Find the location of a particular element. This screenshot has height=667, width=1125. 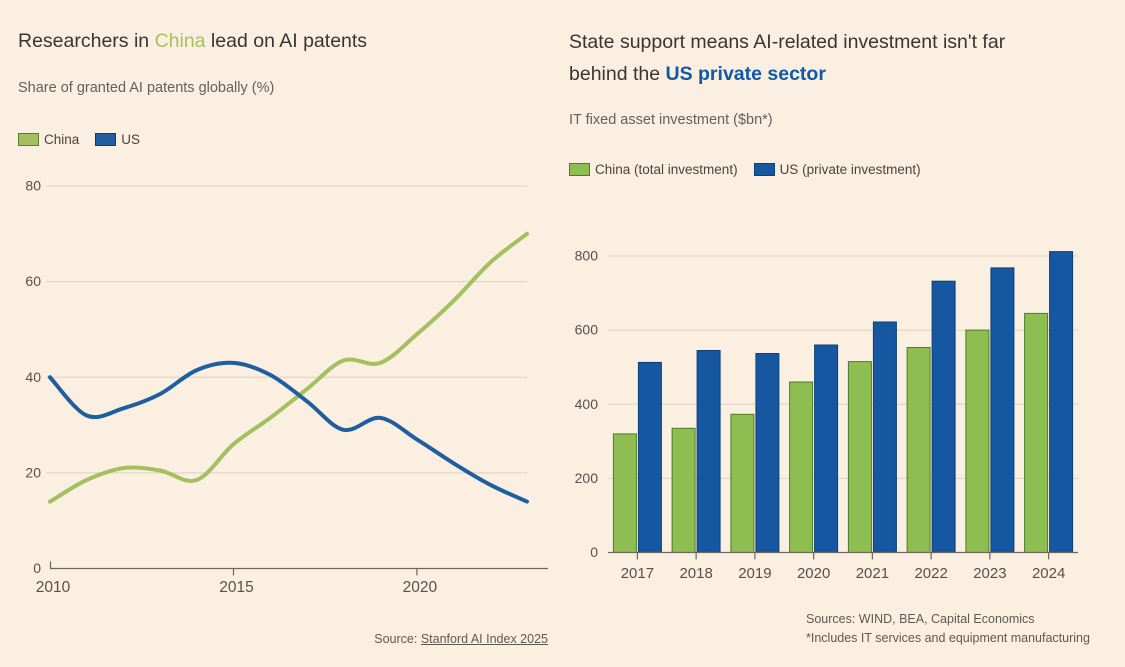

bar-china-2019 is located at coordinates (742, 483).